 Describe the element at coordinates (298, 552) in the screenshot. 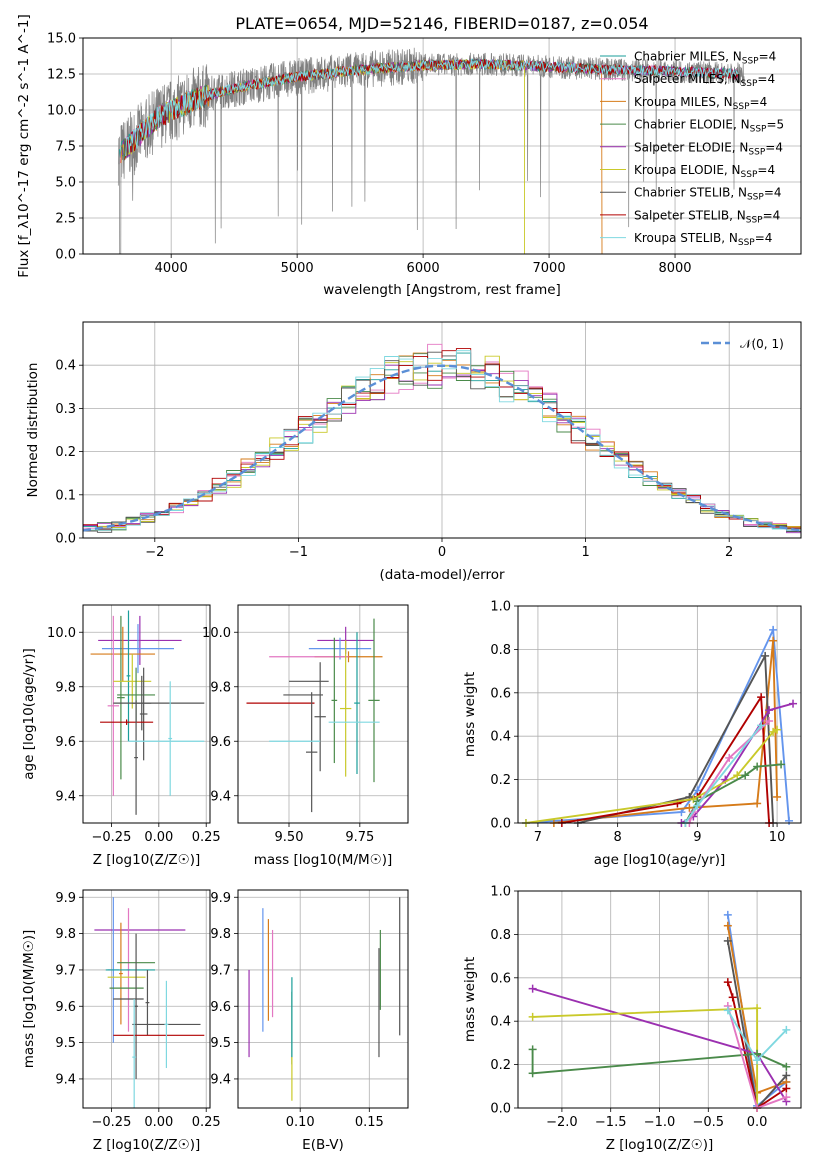

I see `x-tick-label: −1` at that location.